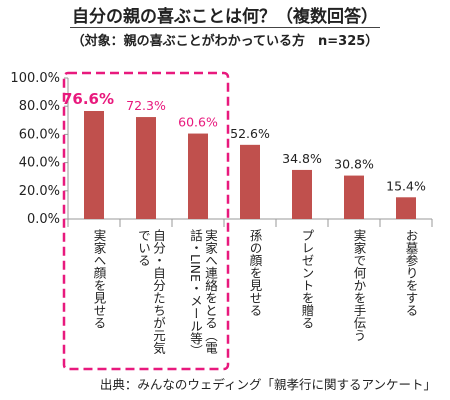  What do you see at coordinates (267, 384) in the screenshot?
I see `source-note: 出典：みんなのウェディング「親孝行に関するアンケート」` at bounding box center [267, 384].